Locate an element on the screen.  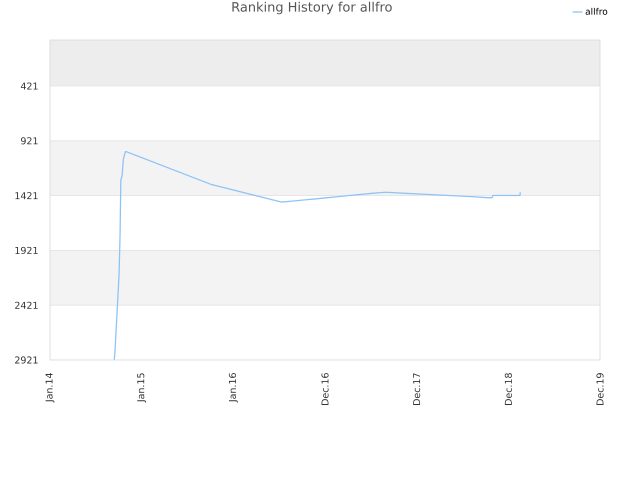
y-tick-label: 1921 is located at coordinates (26, 250).